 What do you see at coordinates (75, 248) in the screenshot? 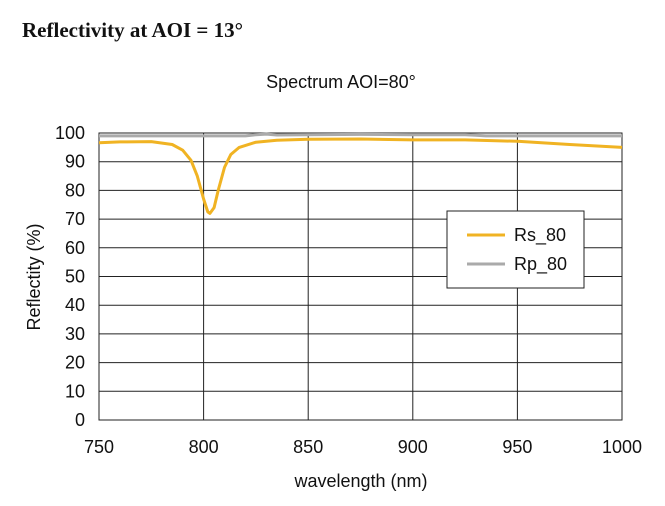
I see `y-tick-label: 60` at bounding box center [75, 248].